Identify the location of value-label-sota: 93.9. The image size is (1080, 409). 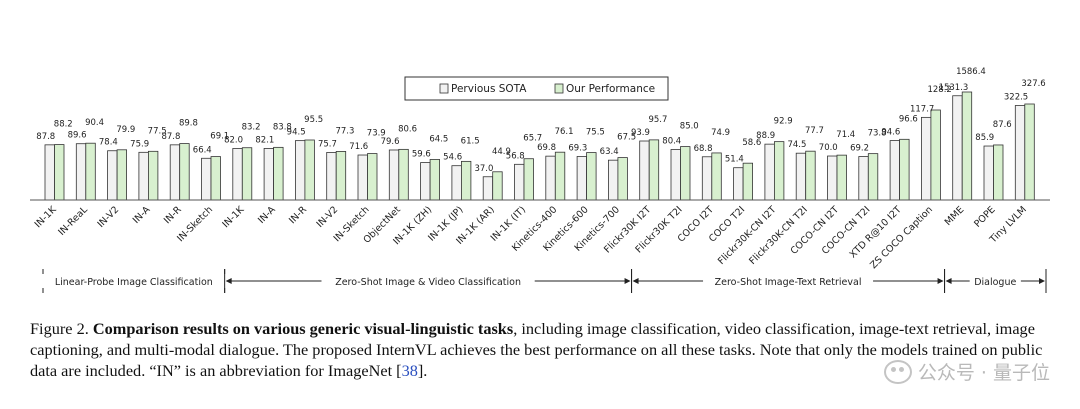
(640, 133).